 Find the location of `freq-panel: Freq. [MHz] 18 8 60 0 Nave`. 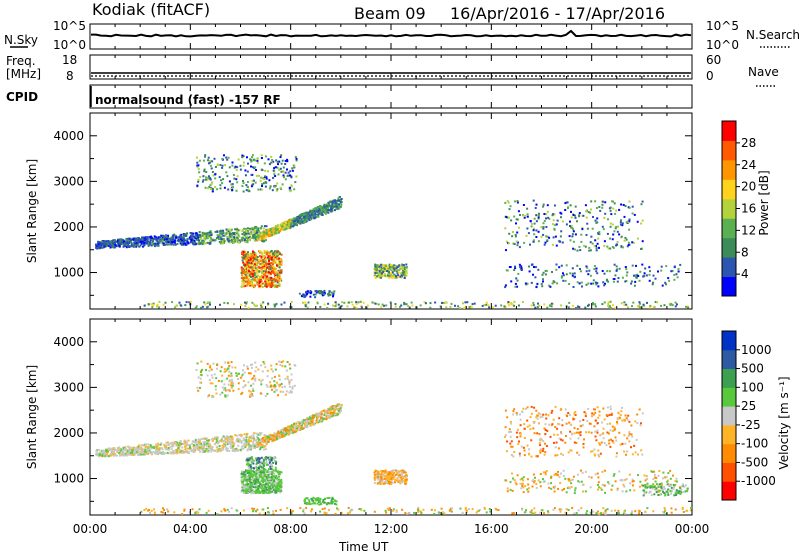

freq-panel: Freq. [MHz] 18 8 60 0 Nave is located at coordinates (392, 70).